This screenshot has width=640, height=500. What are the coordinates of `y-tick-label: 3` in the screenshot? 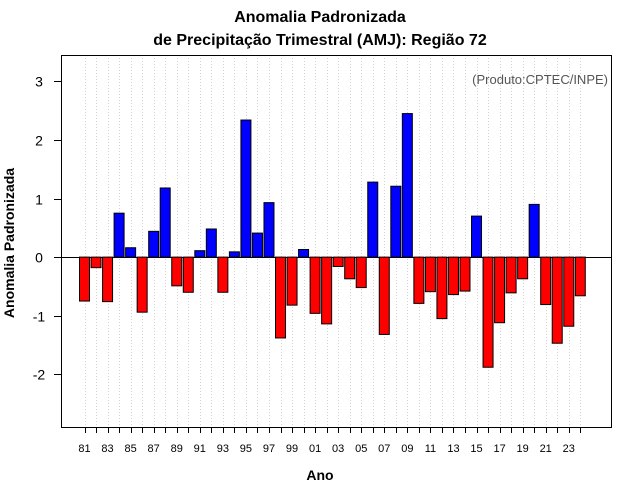 It's located at (39, 82).